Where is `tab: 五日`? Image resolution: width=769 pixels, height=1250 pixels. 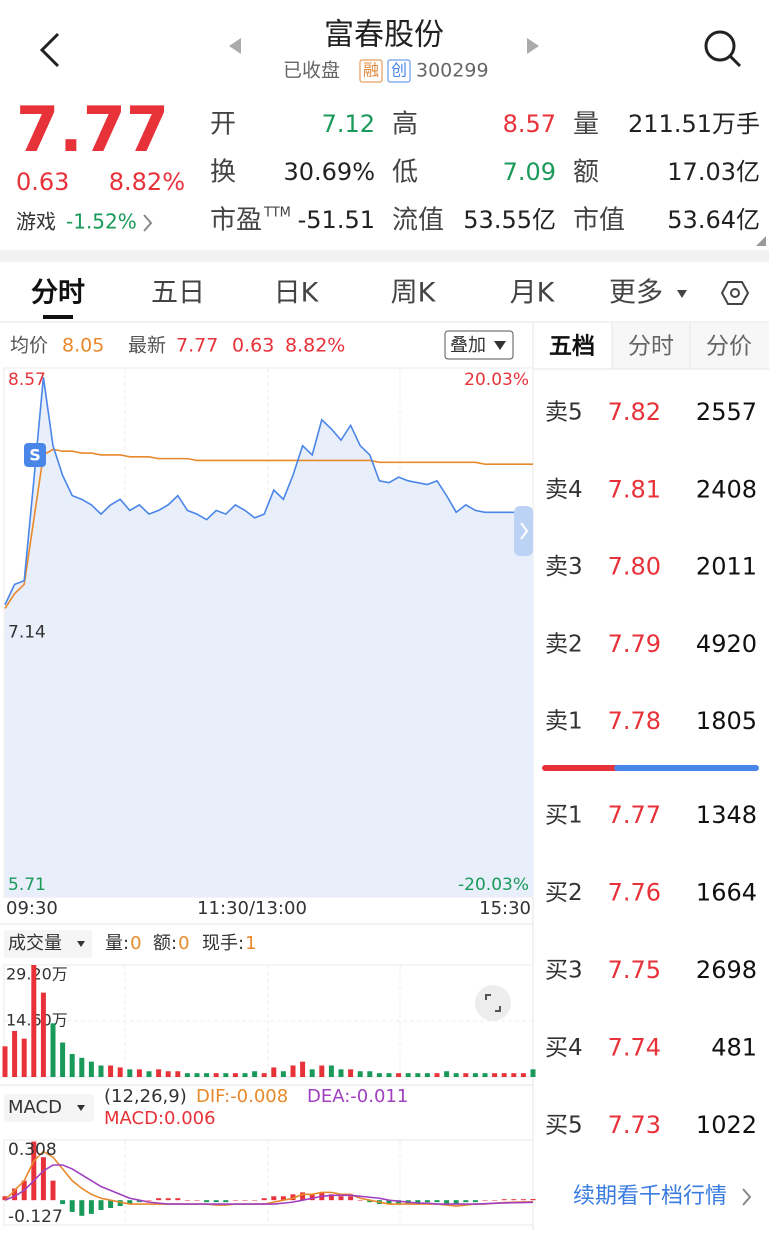
tab: 五日 is located at coordinates (178, 293).